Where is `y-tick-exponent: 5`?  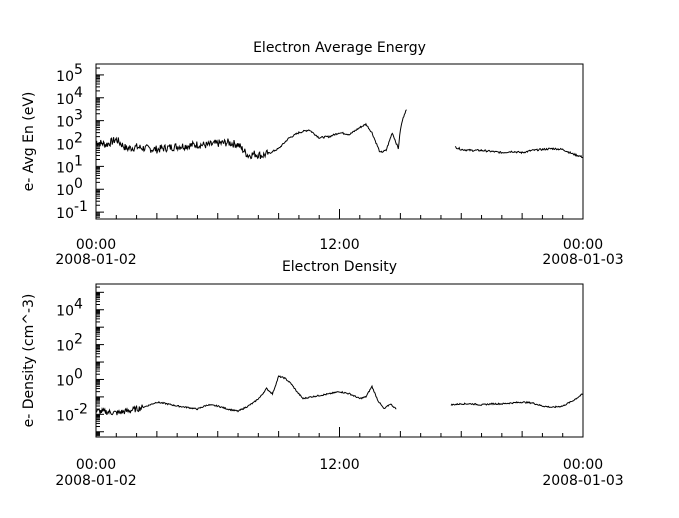 y-tick-exponent: 5 is located at coordinates (78, 70).